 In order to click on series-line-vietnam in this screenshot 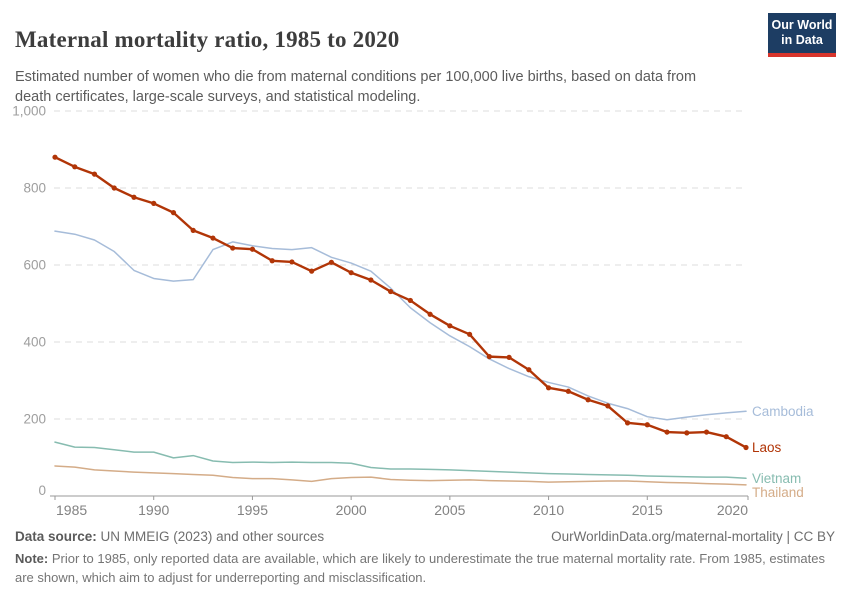, I will do `click(400, 460)`.